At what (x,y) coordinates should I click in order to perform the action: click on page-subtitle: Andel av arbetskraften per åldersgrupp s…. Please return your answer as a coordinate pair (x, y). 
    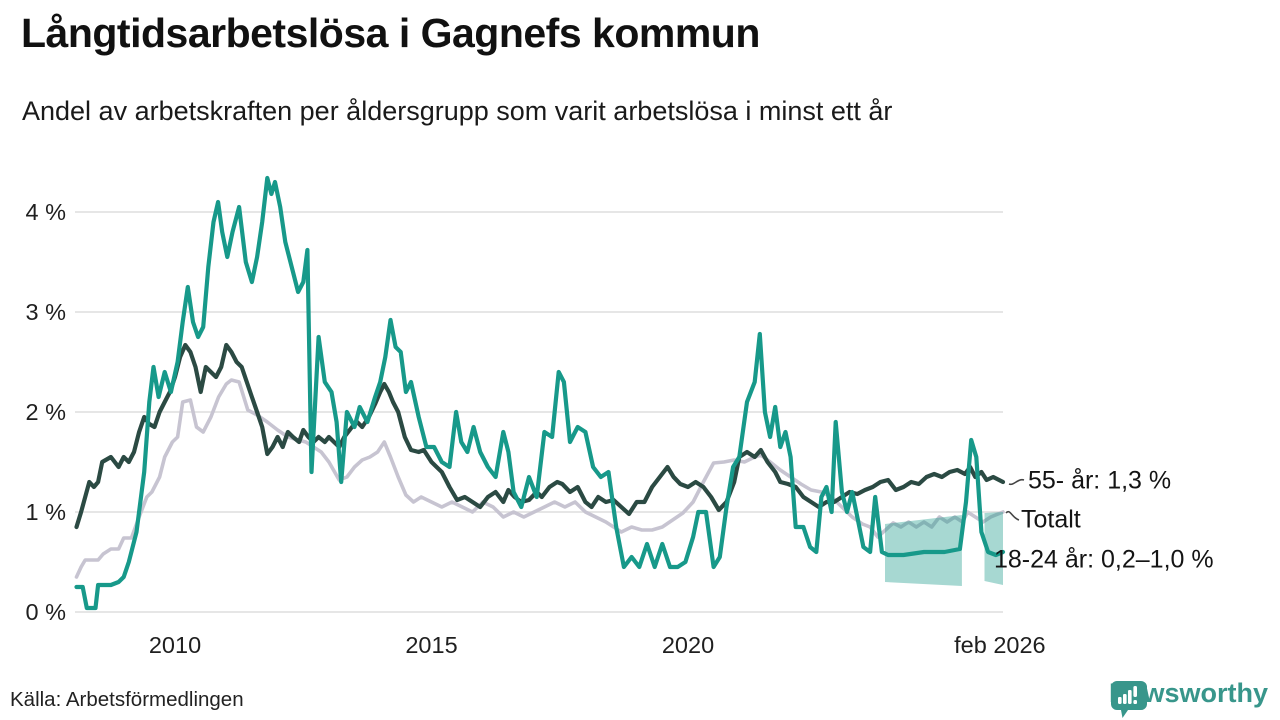
    Looking at the image, I should click on (457, 111).